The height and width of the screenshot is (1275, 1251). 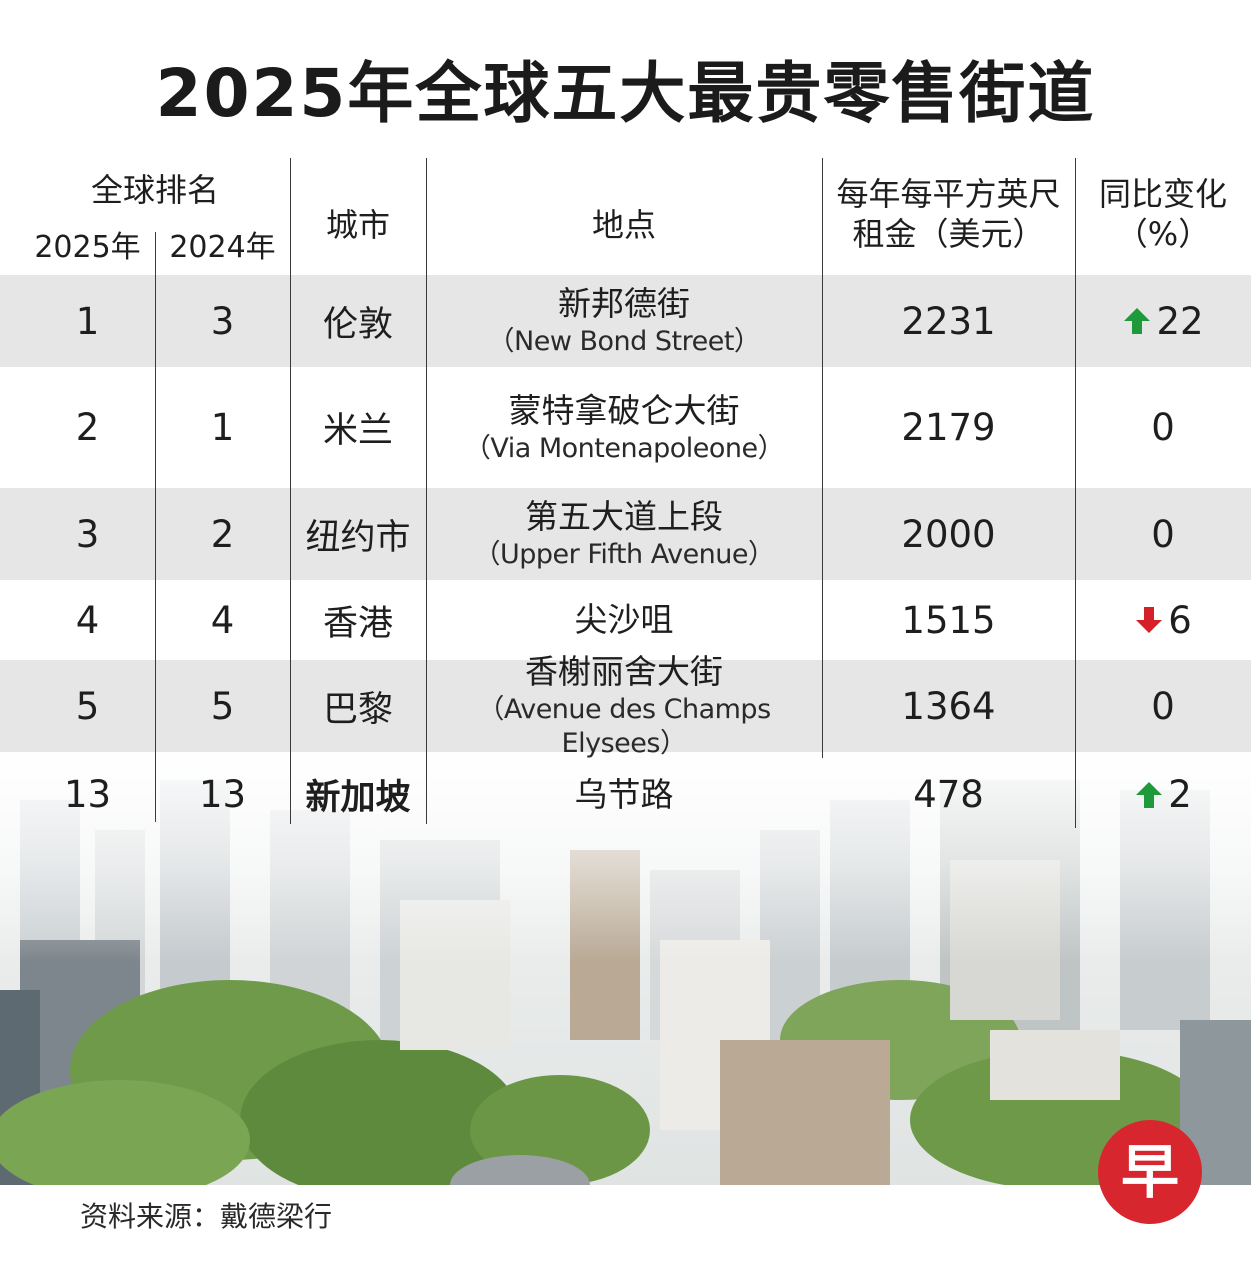 I want to click on rank-2024-value: 3, so click(x=222, y=321).